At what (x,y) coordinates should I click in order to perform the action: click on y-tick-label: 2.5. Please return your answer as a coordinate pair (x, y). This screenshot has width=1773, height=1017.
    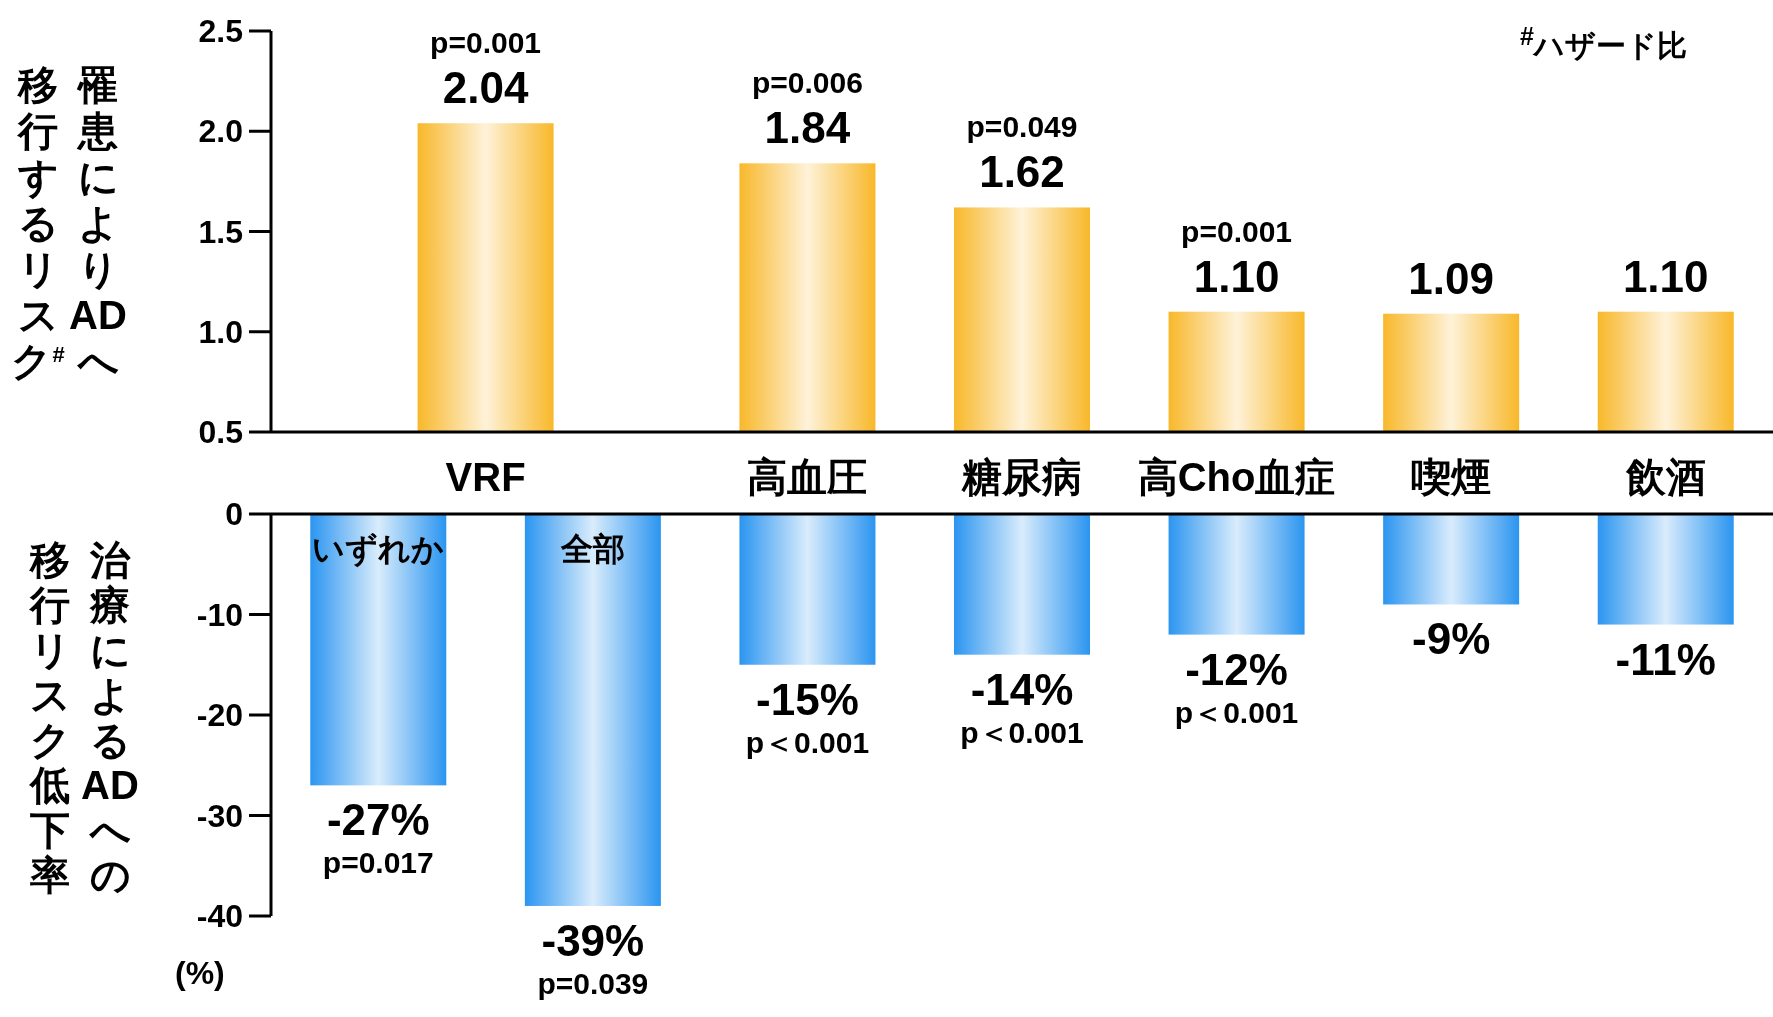
    Looking at the image, I should click on (220, 31).